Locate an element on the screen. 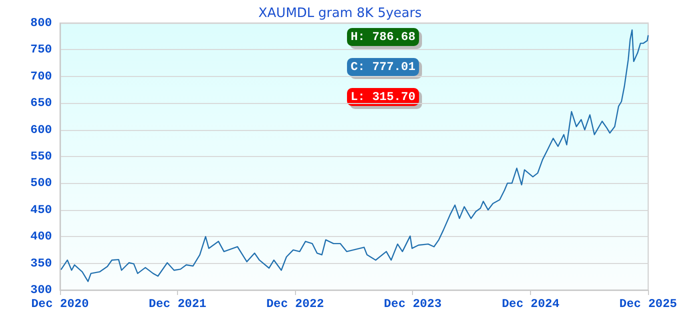 The image size is (680, 320). y-tick-label: 750 is located at coordinates (41, 49).